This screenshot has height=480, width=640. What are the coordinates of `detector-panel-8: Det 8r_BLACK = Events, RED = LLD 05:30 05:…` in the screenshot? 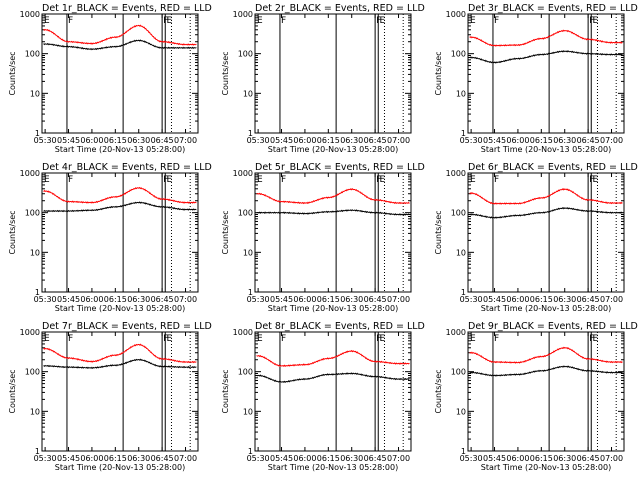 It's located at (323, 396).